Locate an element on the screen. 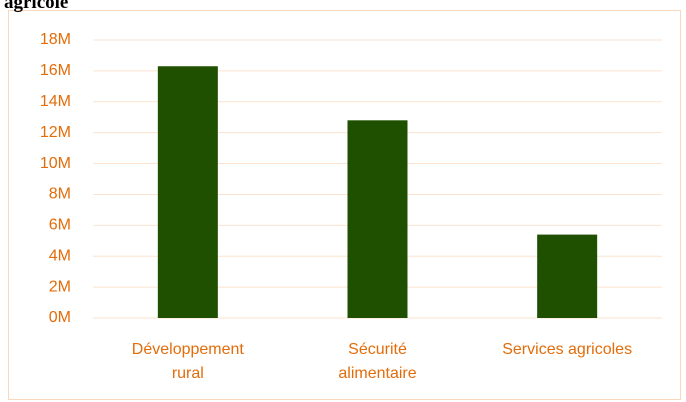 The width and height of the screenshot is (686, 402). y-tick-label: 16M is located at coordinates (55, 70).